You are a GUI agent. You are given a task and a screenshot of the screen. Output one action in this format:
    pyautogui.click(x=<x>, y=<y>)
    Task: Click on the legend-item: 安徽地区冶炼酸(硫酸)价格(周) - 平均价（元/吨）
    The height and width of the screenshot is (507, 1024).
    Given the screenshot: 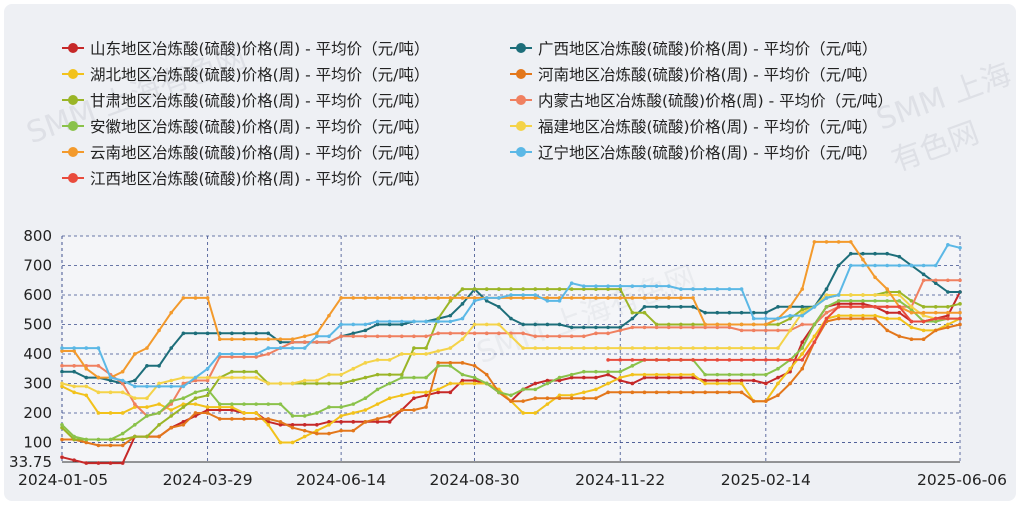 What is the action you would take?
    pyautogui.click(x=245, y=126)
    